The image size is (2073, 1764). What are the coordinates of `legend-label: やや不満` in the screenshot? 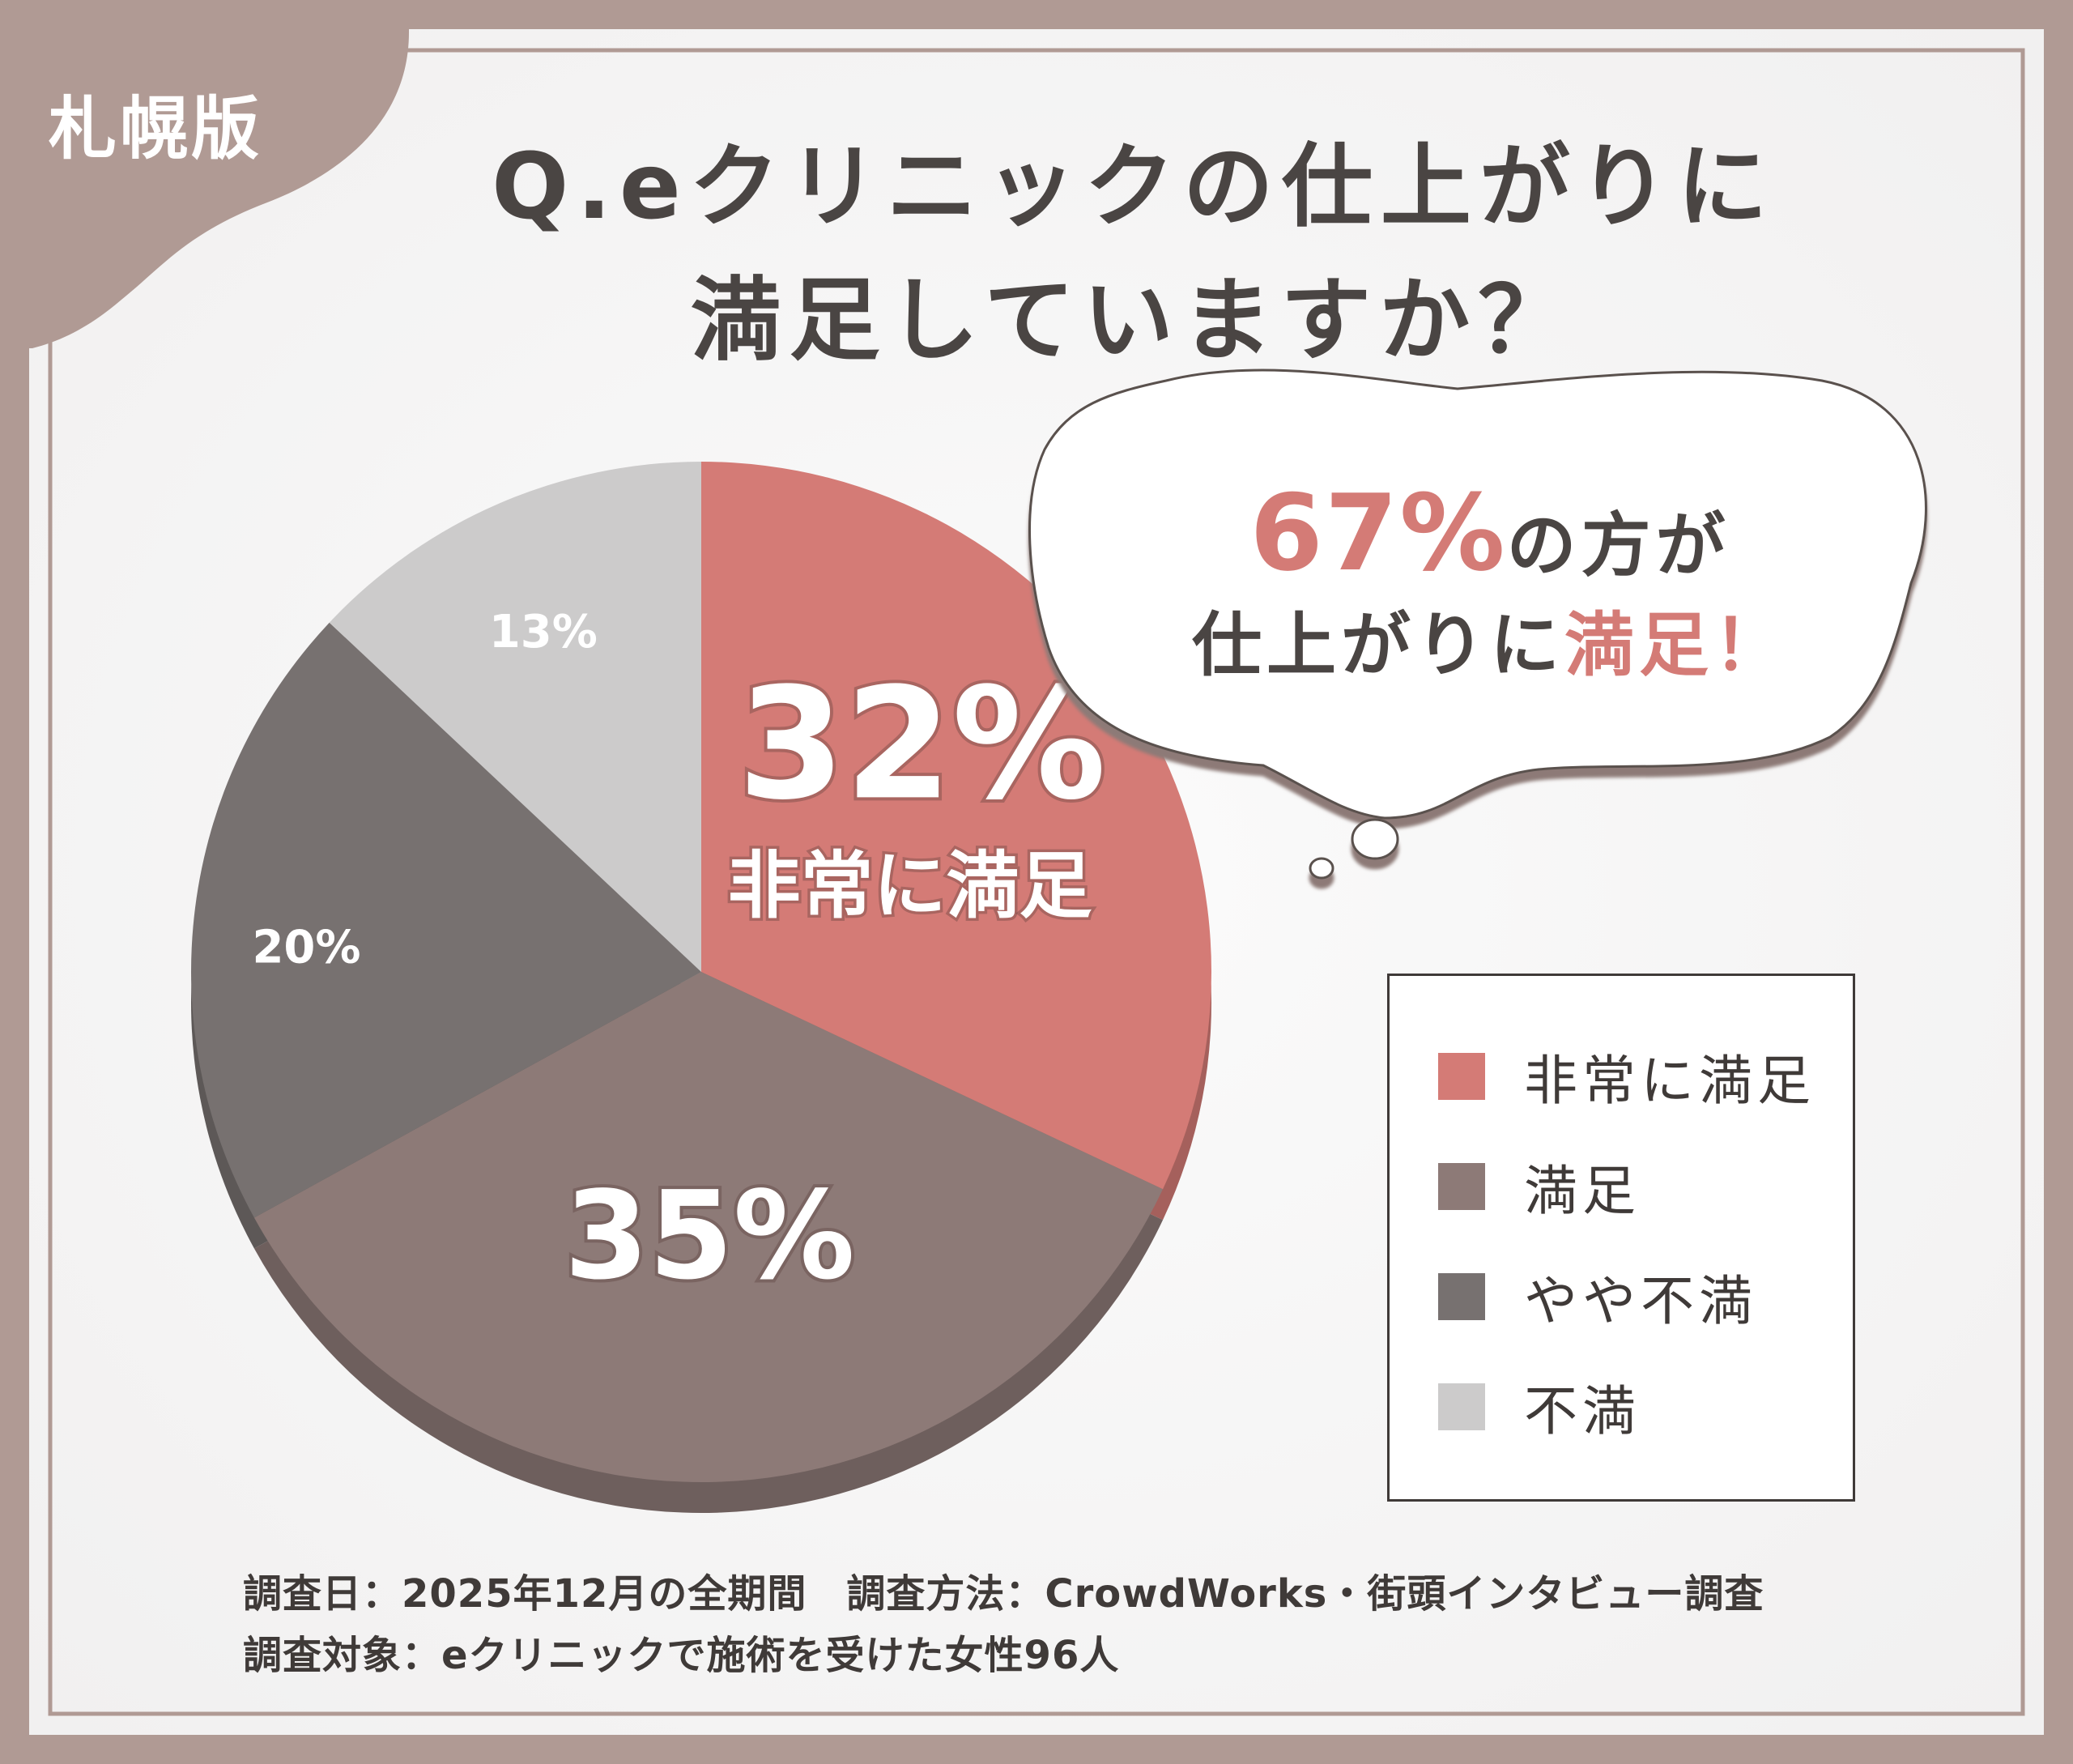 It's located at (1641, 1301).